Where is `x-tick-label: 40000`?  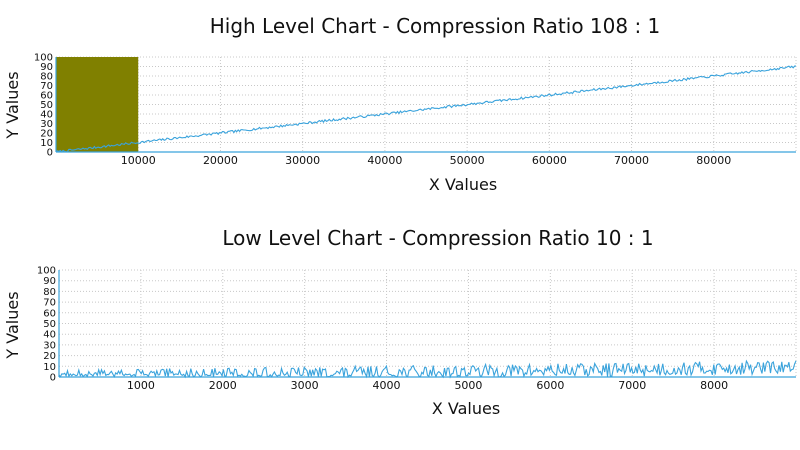
x-tick-label: 40000 is located at coordinates (384, 160).